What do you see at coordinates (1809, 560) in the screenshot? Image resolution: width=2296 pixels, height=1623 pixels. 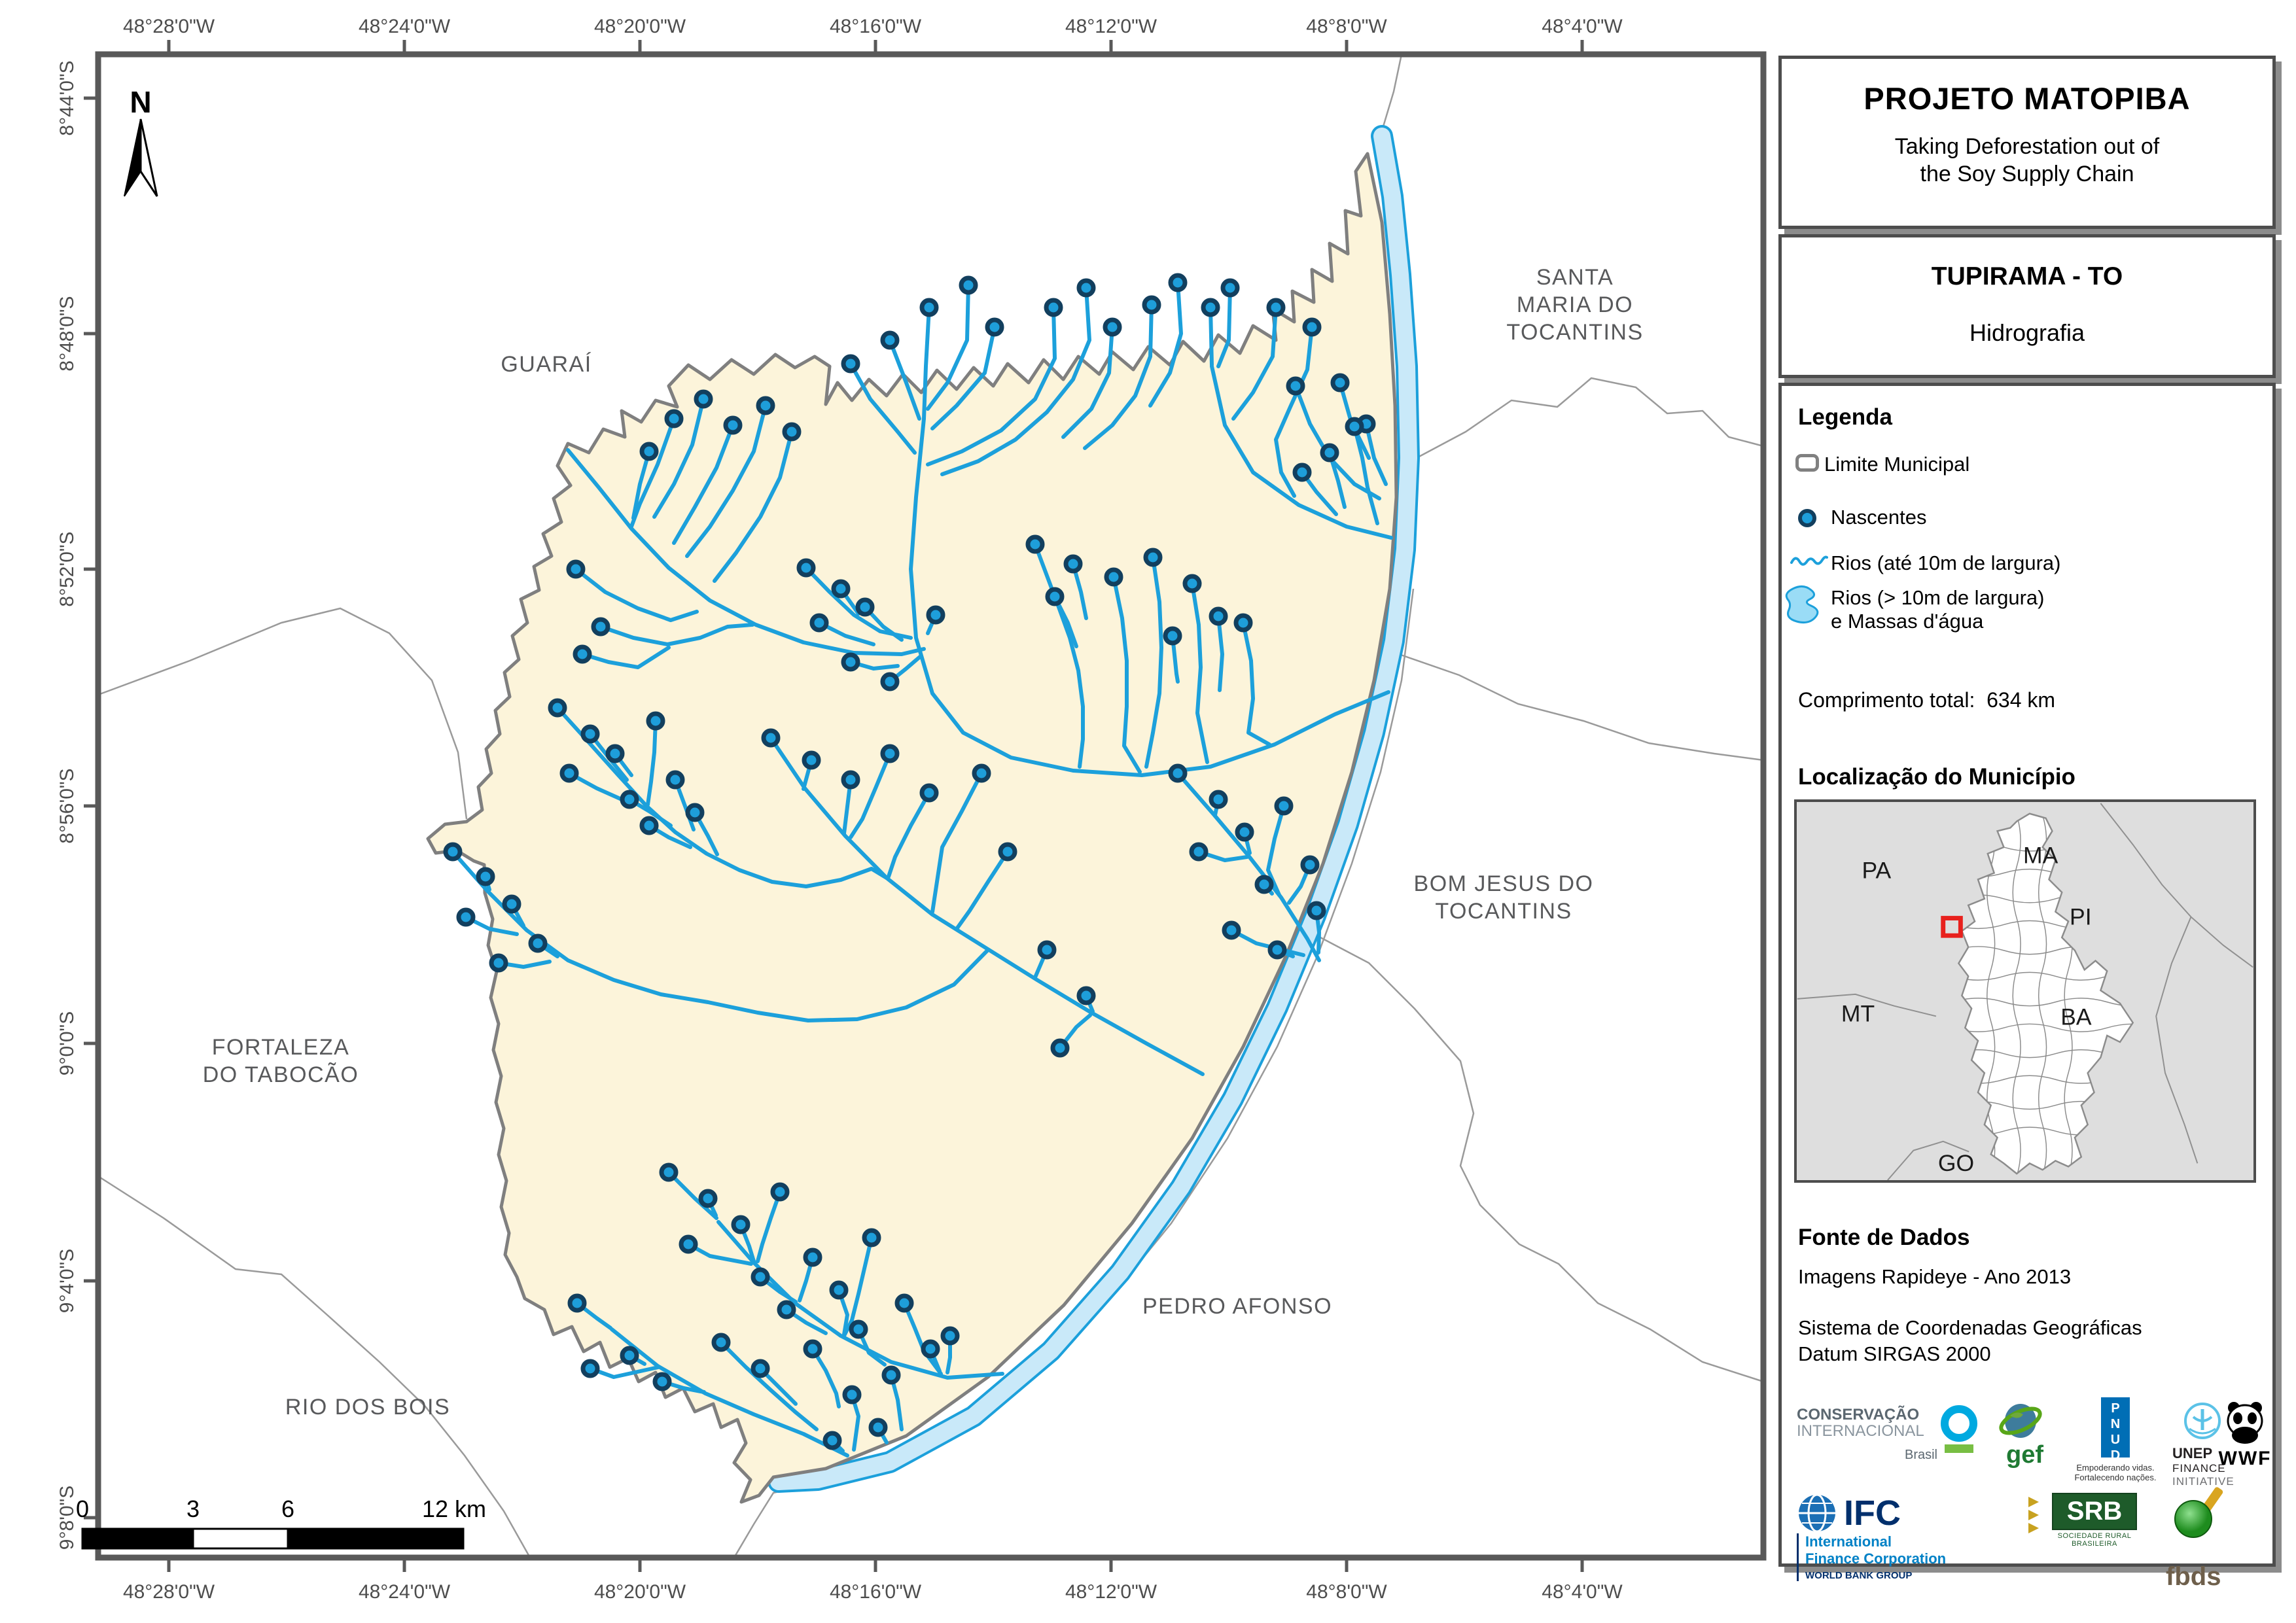 I see `legend-symbol-rios` at bounding box center [1809, 560].